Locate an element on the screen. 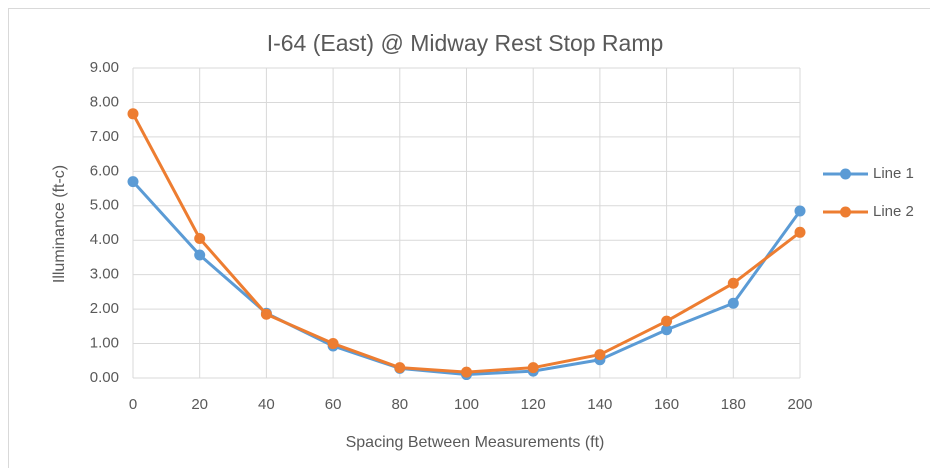 The image size is (930, 468). x-tick-label: 80 is located at coordinates (399, 404).